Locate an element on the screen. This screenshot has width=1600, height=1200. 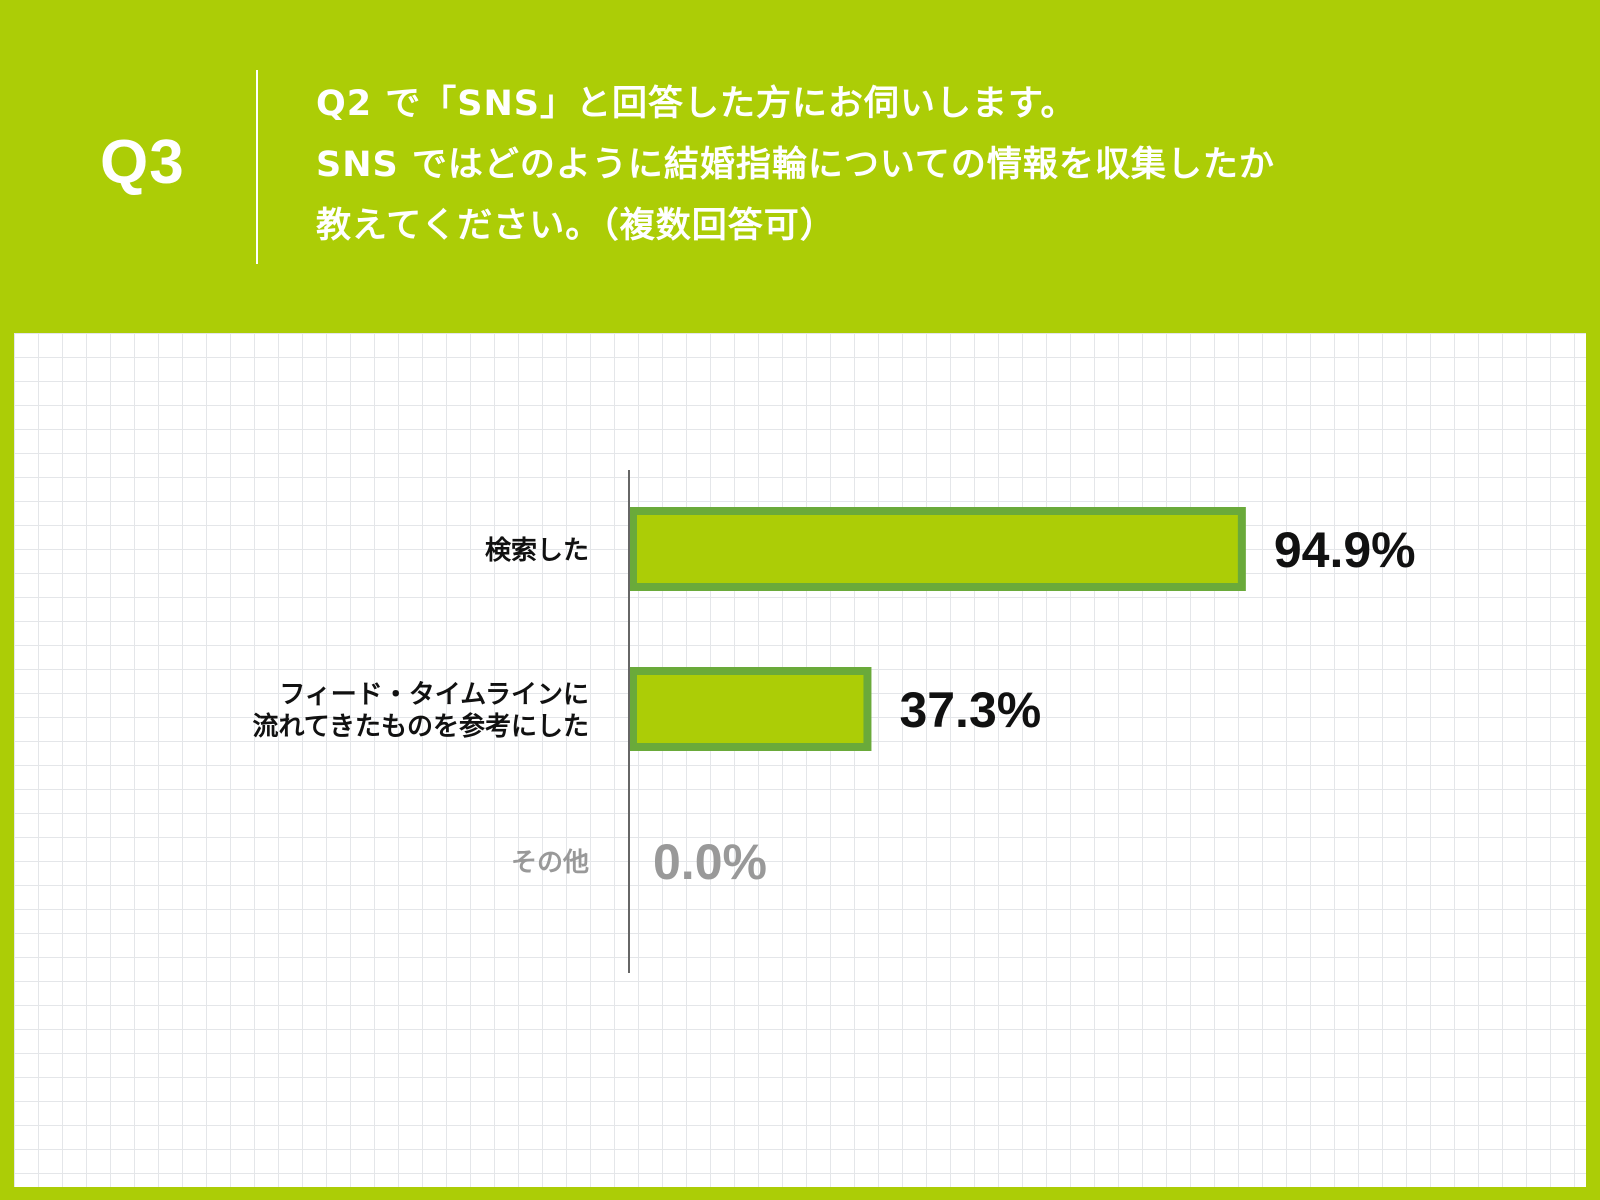
question-line: Q2 で「SNS」と回答した方にお伺いします。 is located at coordinates (696, 104).